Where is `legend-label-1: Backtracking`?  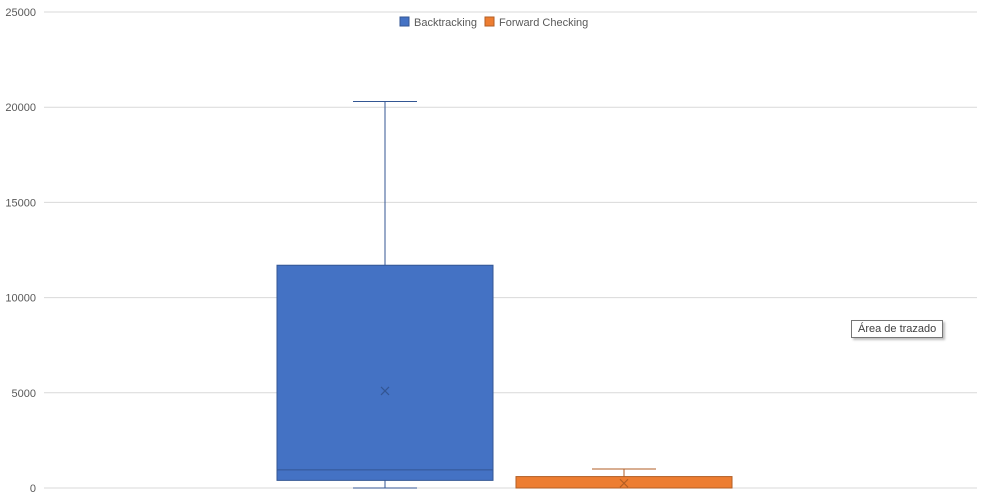 legend-label-1: Backtracking is located at coordinates (445, 23).